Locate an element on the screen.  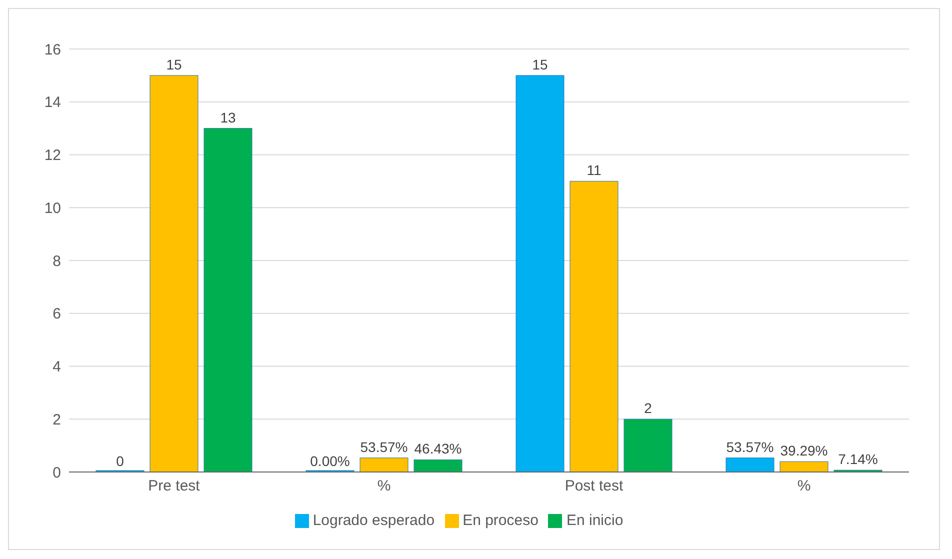
data-label: 0 is located at coordinates (120, 461).